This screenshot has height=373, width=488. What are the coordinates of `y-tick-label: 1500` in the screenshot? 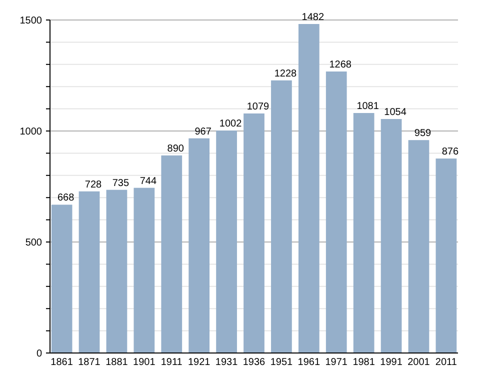 It's located at (31, 21).